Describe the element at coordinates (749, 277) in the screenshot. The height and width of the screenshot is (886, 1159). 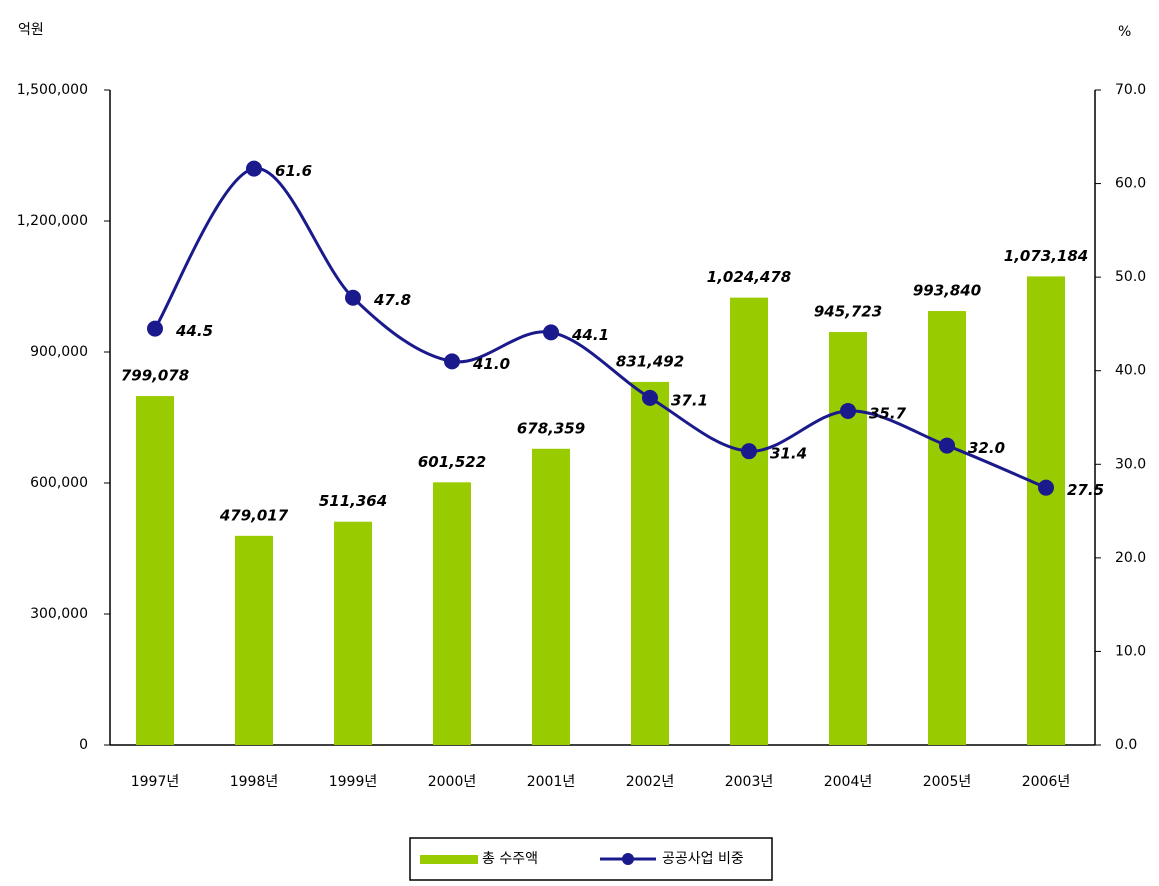
I see `bar-value-label: 1,024,478` at that location.